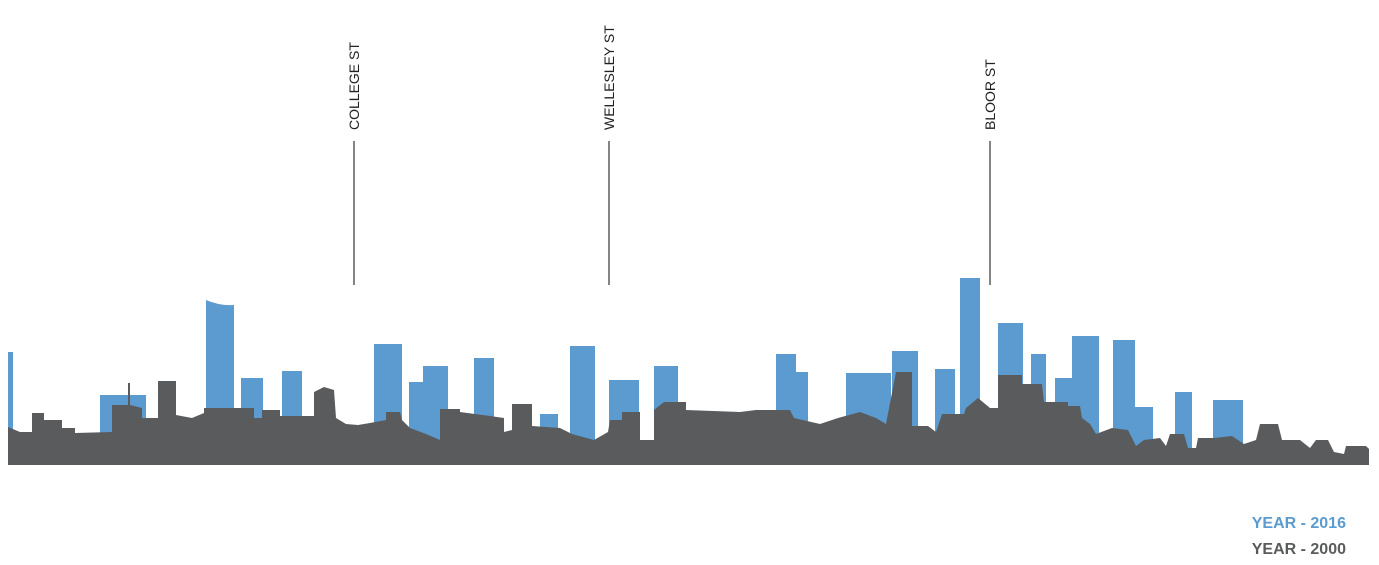  Describe the element at coordinates (1299, 549) in the screenshot. I see `legend-entry: YEAR - 2000` at that location.